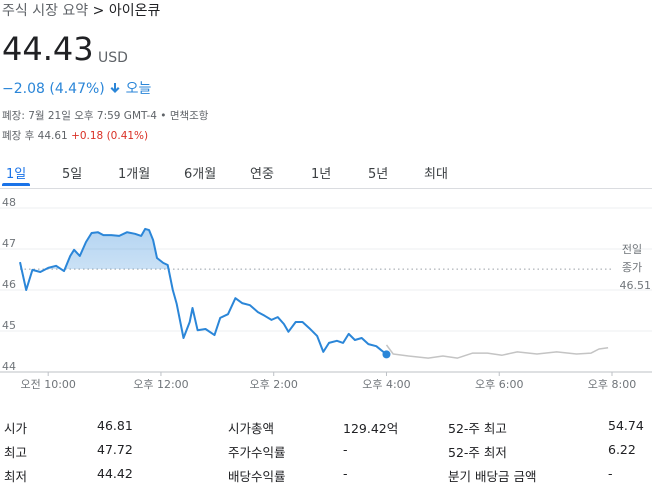 The height and width of the screenshot is (501, 652). I want to click on prev-close-label: 종가, so click(632, 267).